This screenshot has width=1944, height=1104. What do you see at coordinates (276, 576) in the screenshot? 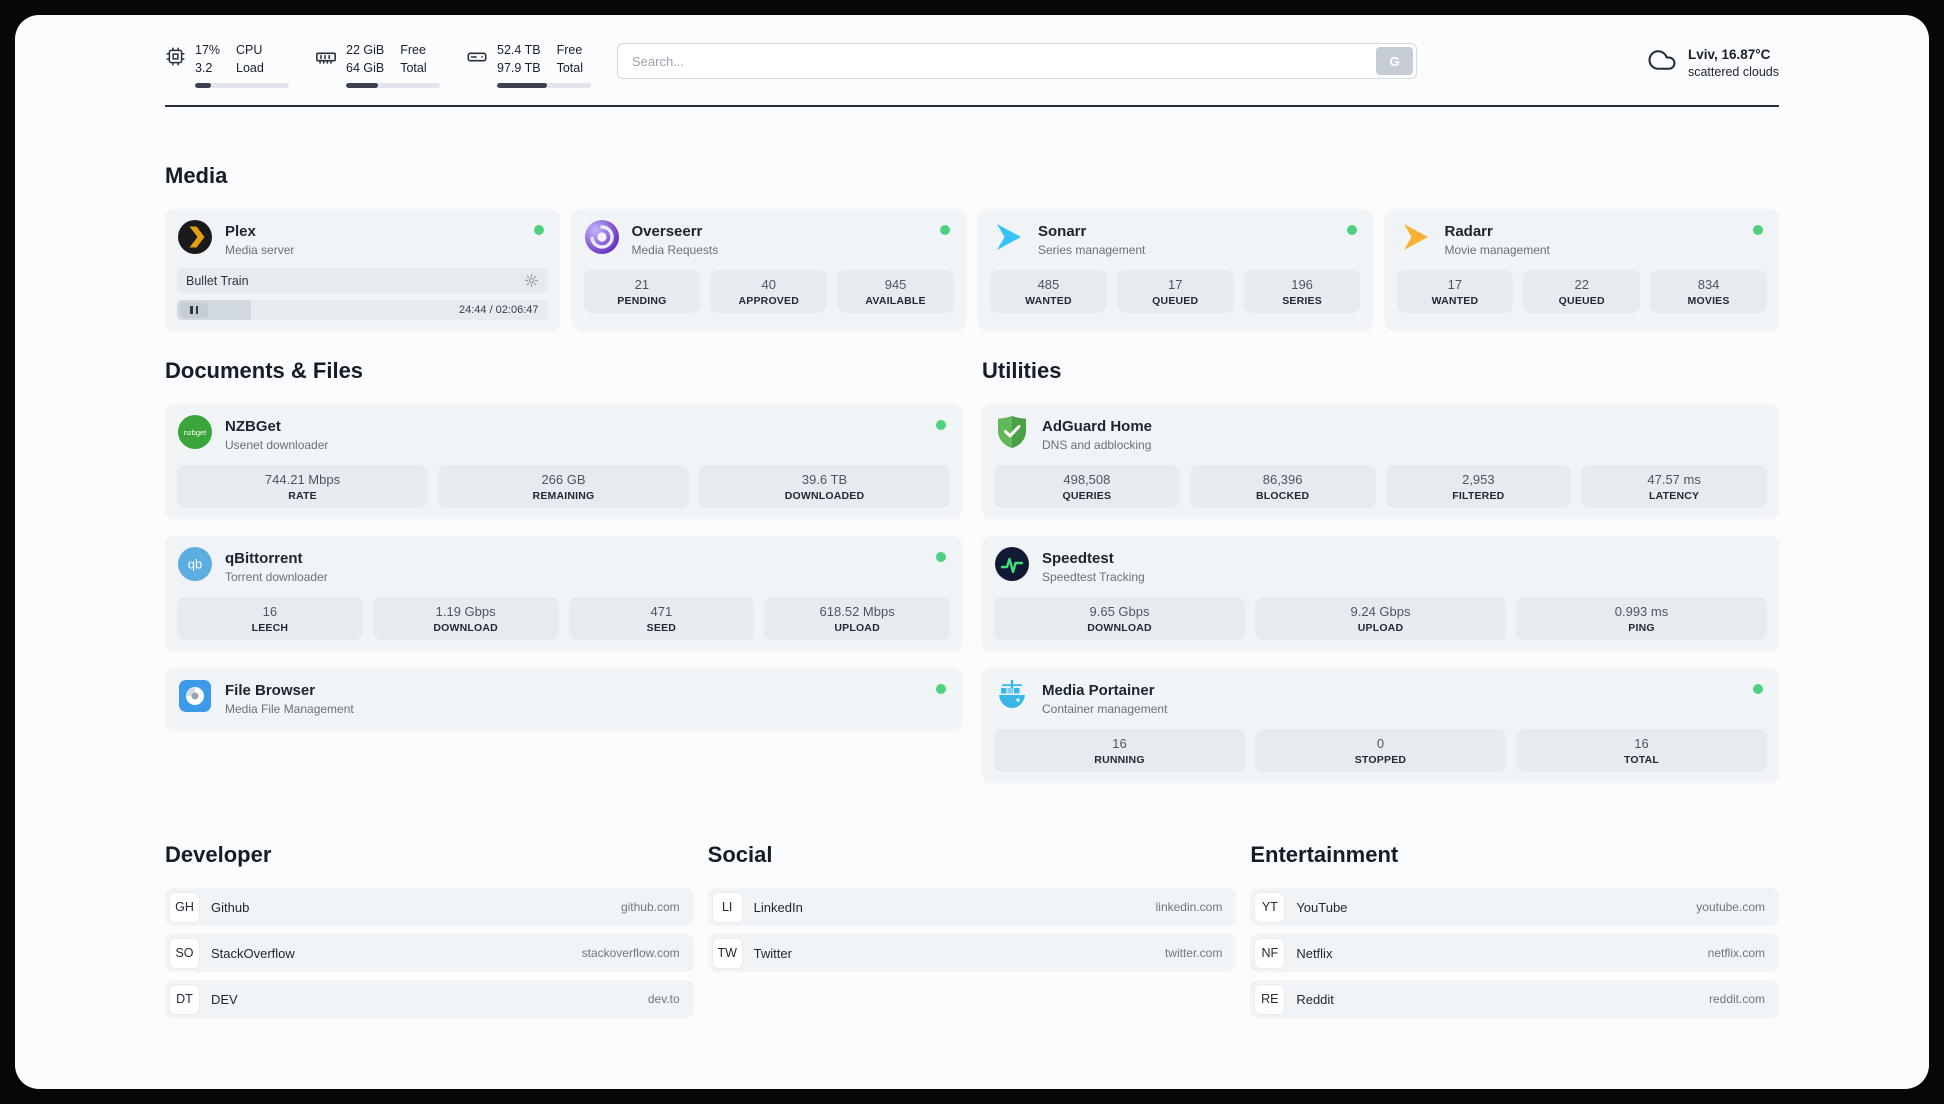
I see `app-description: Torrent downloader` at bounding box center [276, 576].